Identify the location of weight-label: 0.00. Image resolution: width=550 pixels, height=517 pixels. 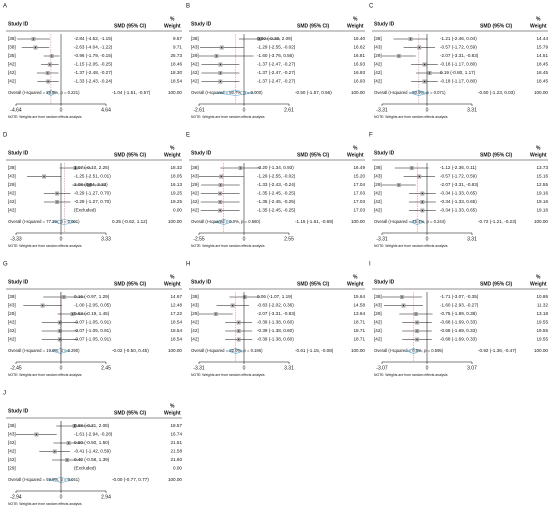
(177, 210).